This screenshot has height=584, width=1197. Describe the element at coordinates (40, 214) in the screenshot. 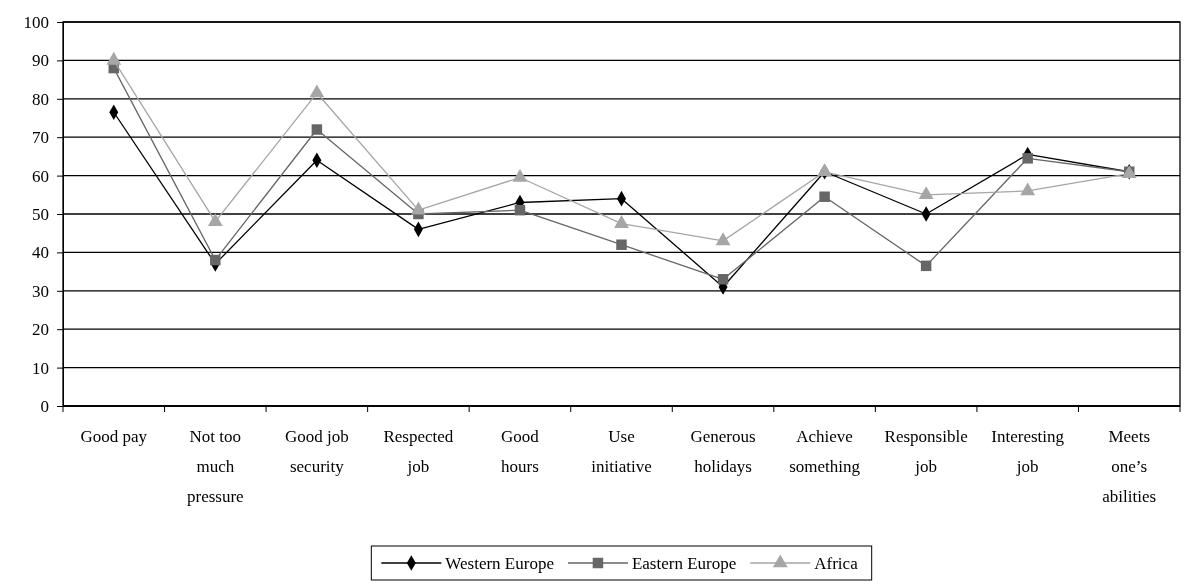

I see `y-tick-label: 50` at that location.